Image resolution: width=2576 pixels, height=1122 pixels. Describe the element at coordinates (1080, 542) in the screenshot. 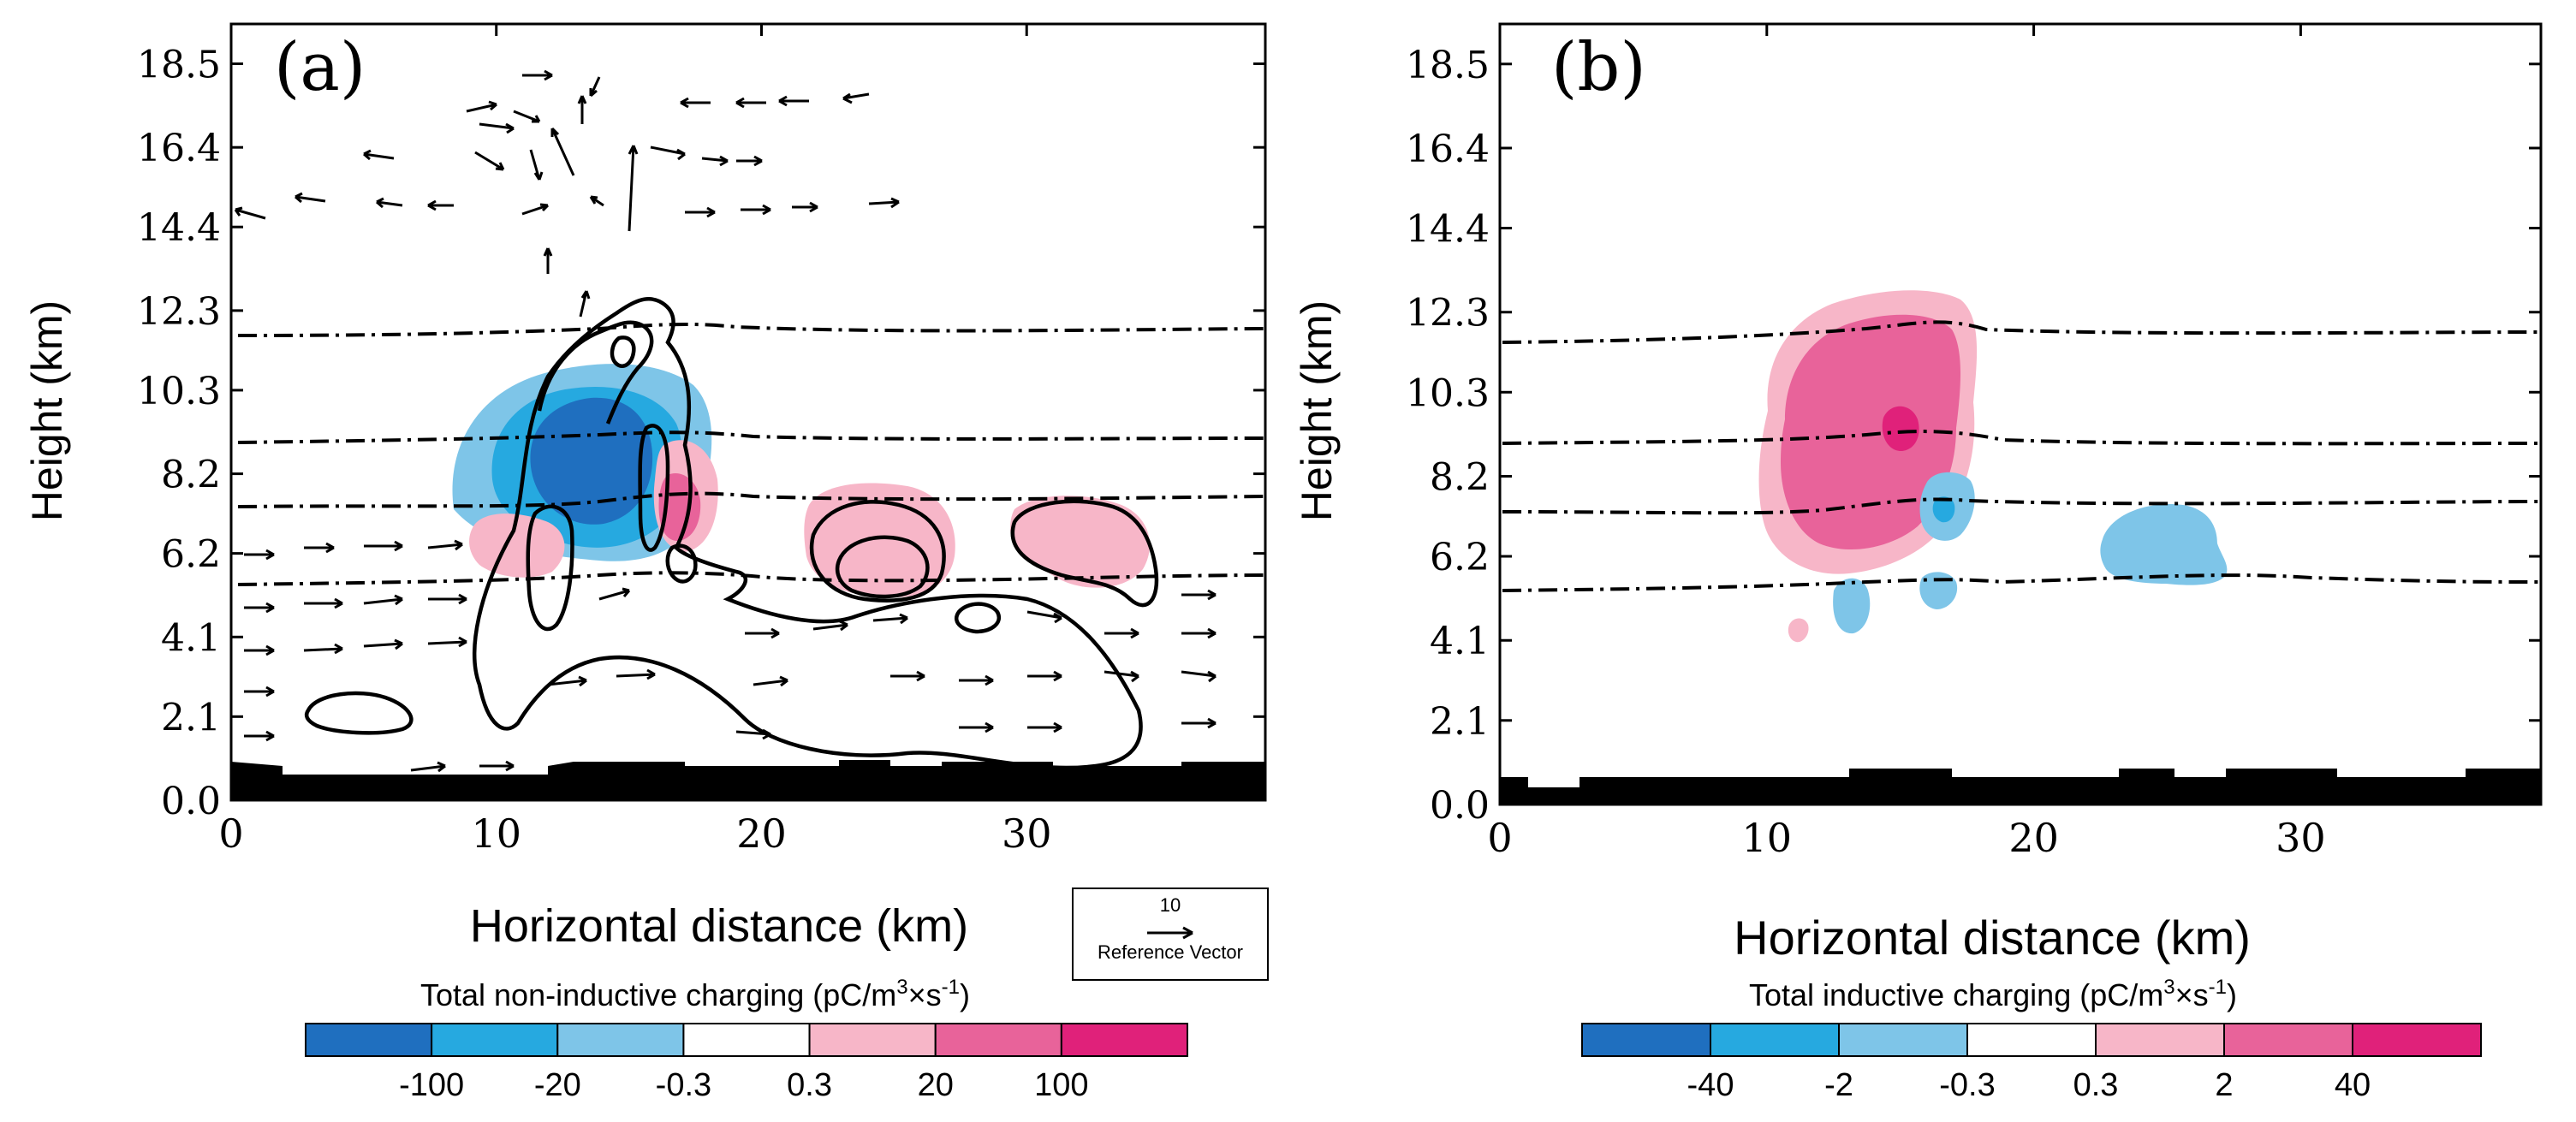

I see `panel-a-positive-region-far-right` at that location.